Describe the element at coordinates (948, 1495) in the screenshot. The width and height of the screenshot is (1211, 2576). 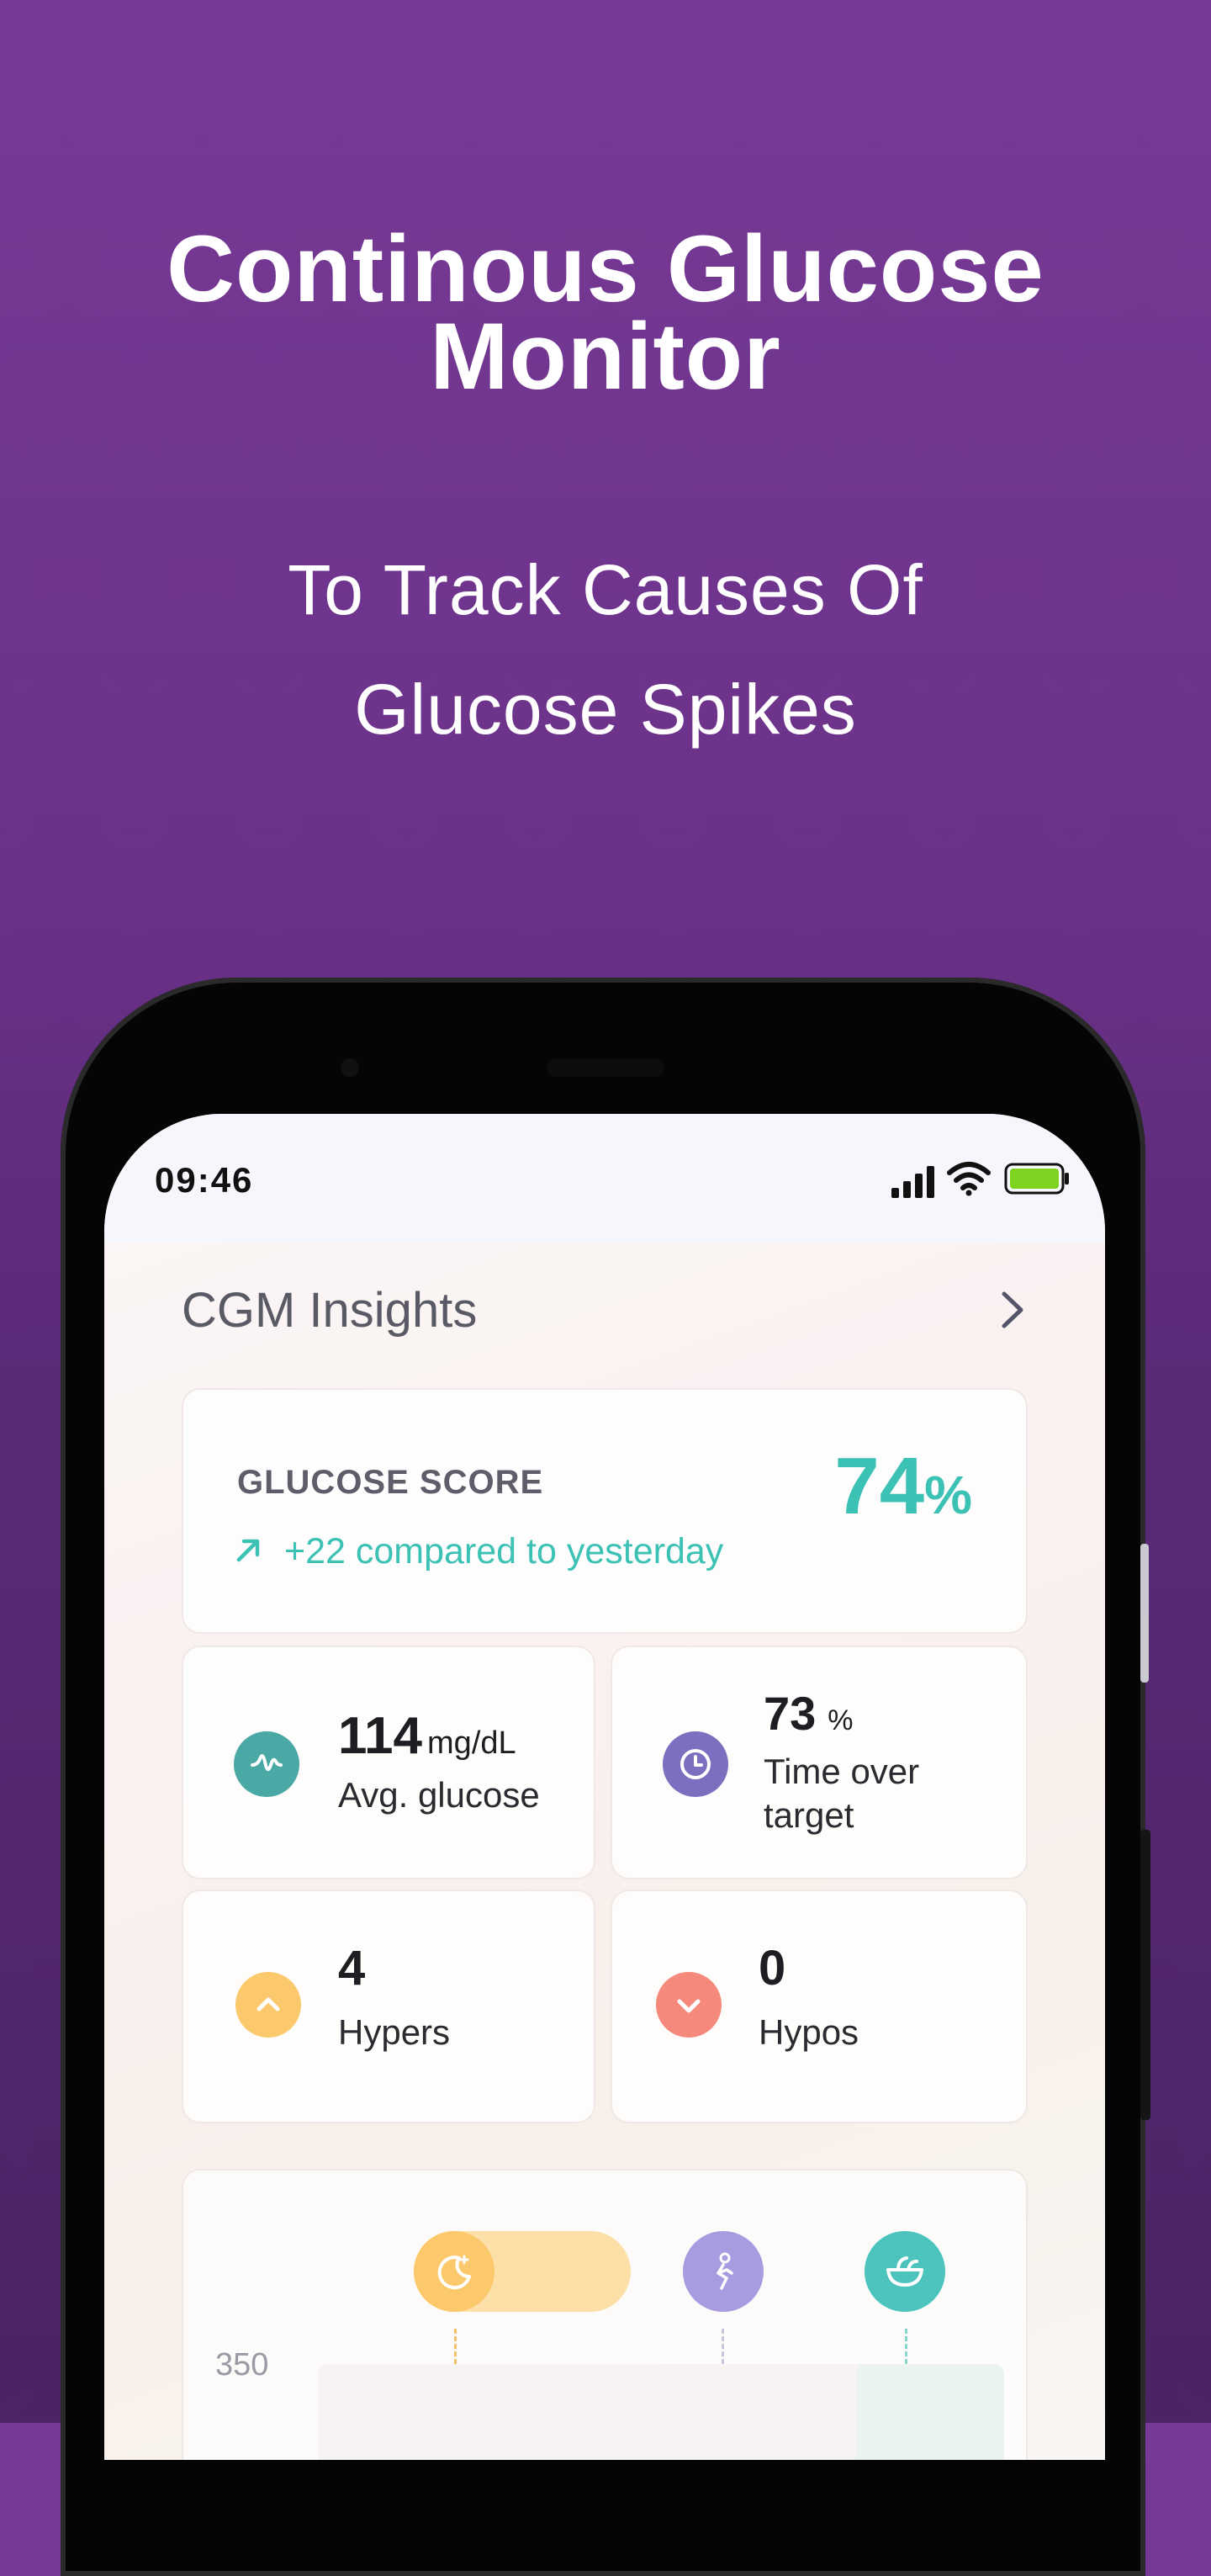
I see `glucose-score-unit: %` at that location.